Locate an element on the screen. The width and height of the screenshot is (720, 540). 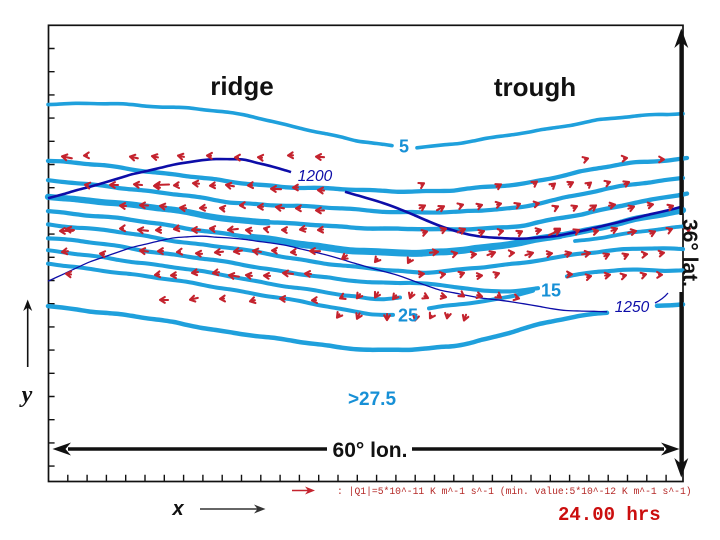
svg-text: 1250 is located at coordinates (632, 307).